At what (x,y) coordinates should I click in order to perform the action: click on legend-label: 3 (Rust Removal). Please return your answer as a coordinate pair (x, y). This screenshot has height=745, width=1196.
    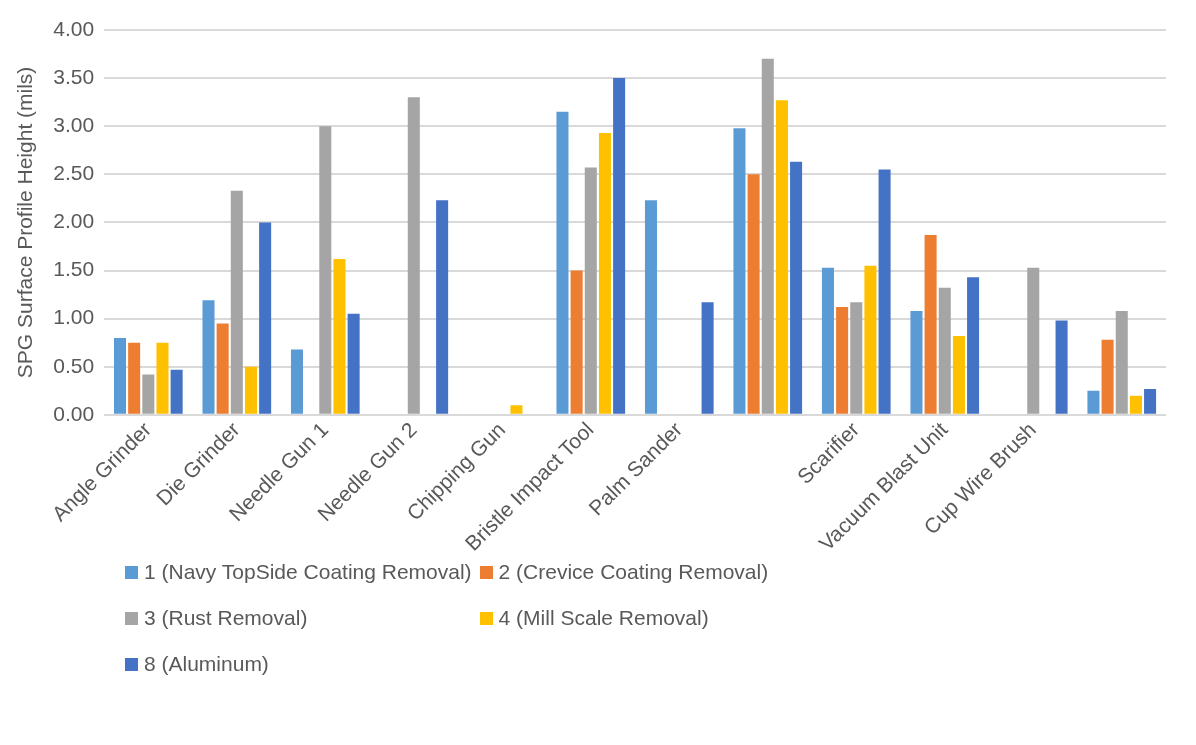
    Looking at the image, I should click on (226, 618).